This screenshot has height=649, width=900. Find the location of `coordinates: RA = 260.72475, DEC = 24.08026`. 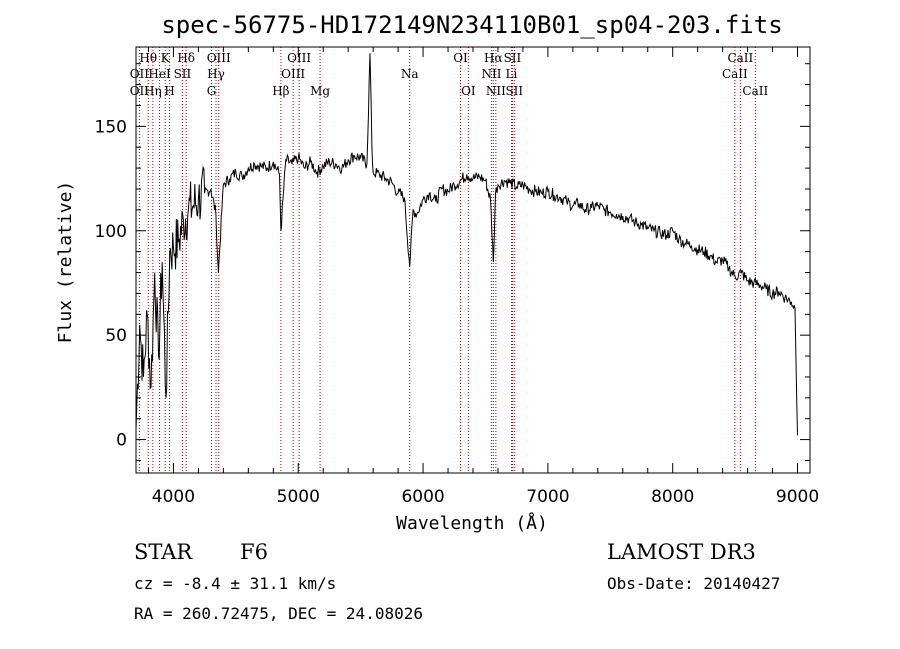

coordinates: RA = 260.72475, DEC = 24.08026 is located at coordinates (278, 613).